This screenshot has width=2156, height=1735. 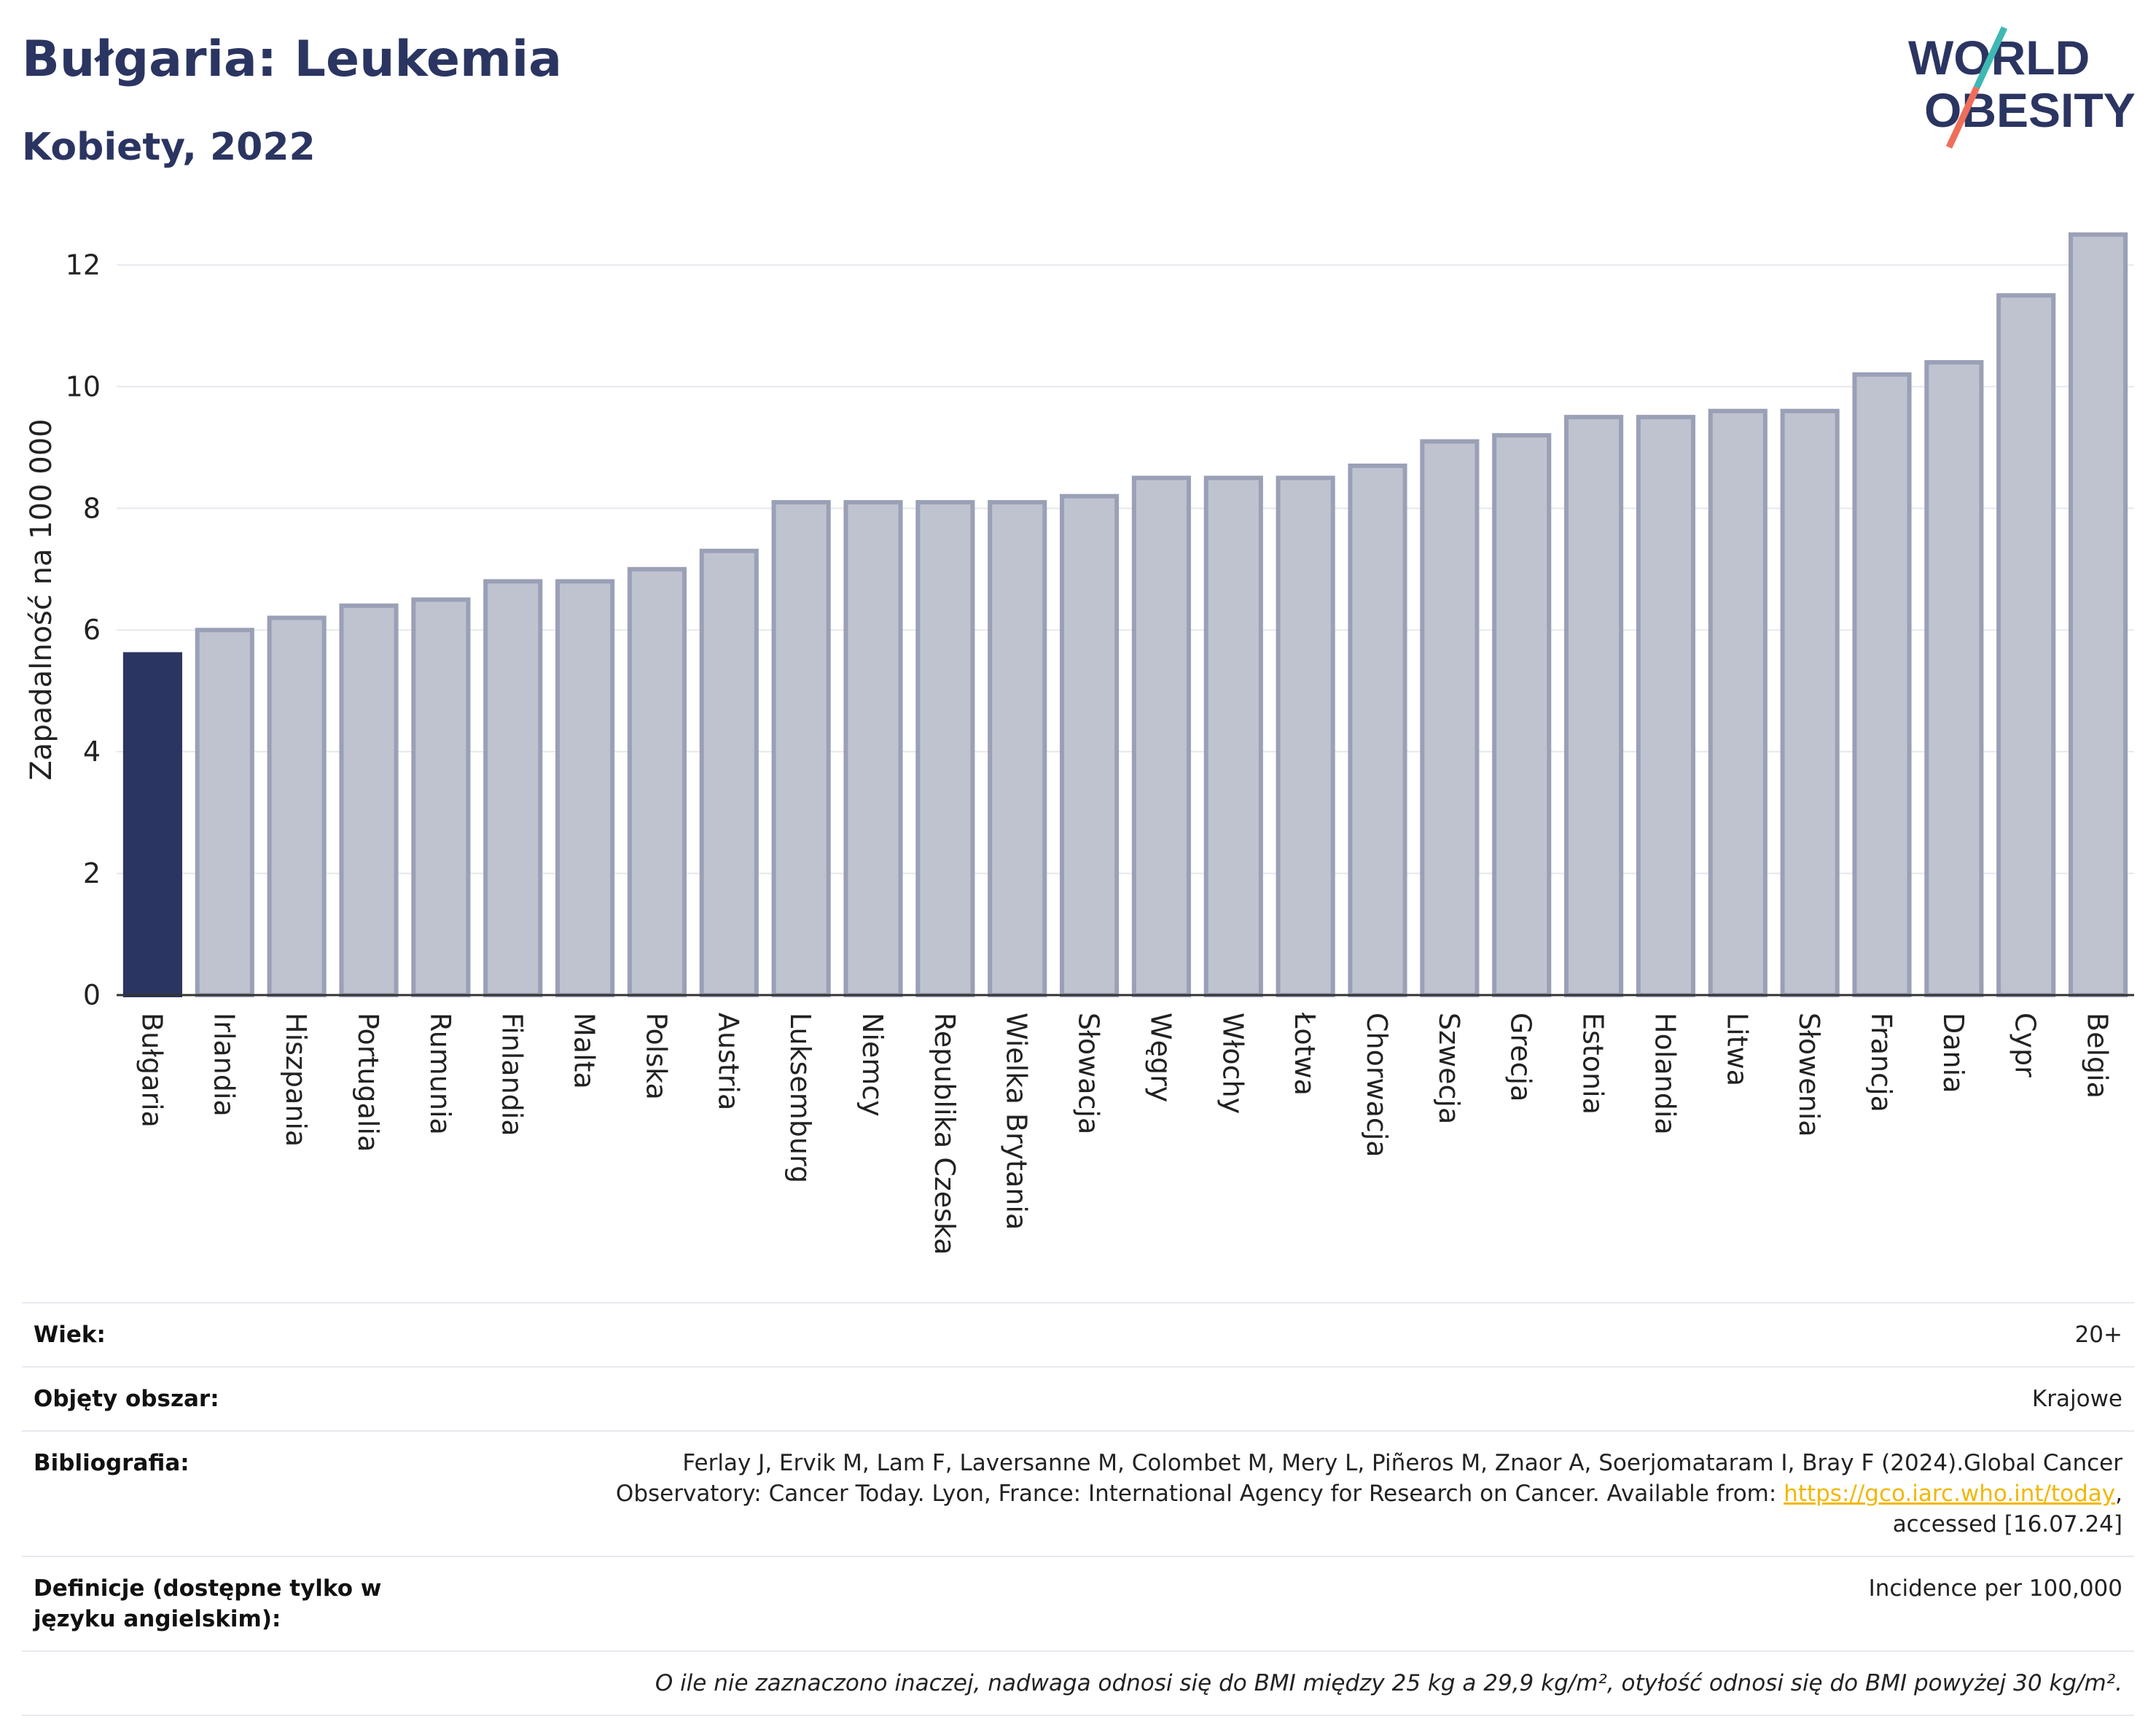 I want to click on meta-age-value: 20+, so click(x=1309, y=1334).